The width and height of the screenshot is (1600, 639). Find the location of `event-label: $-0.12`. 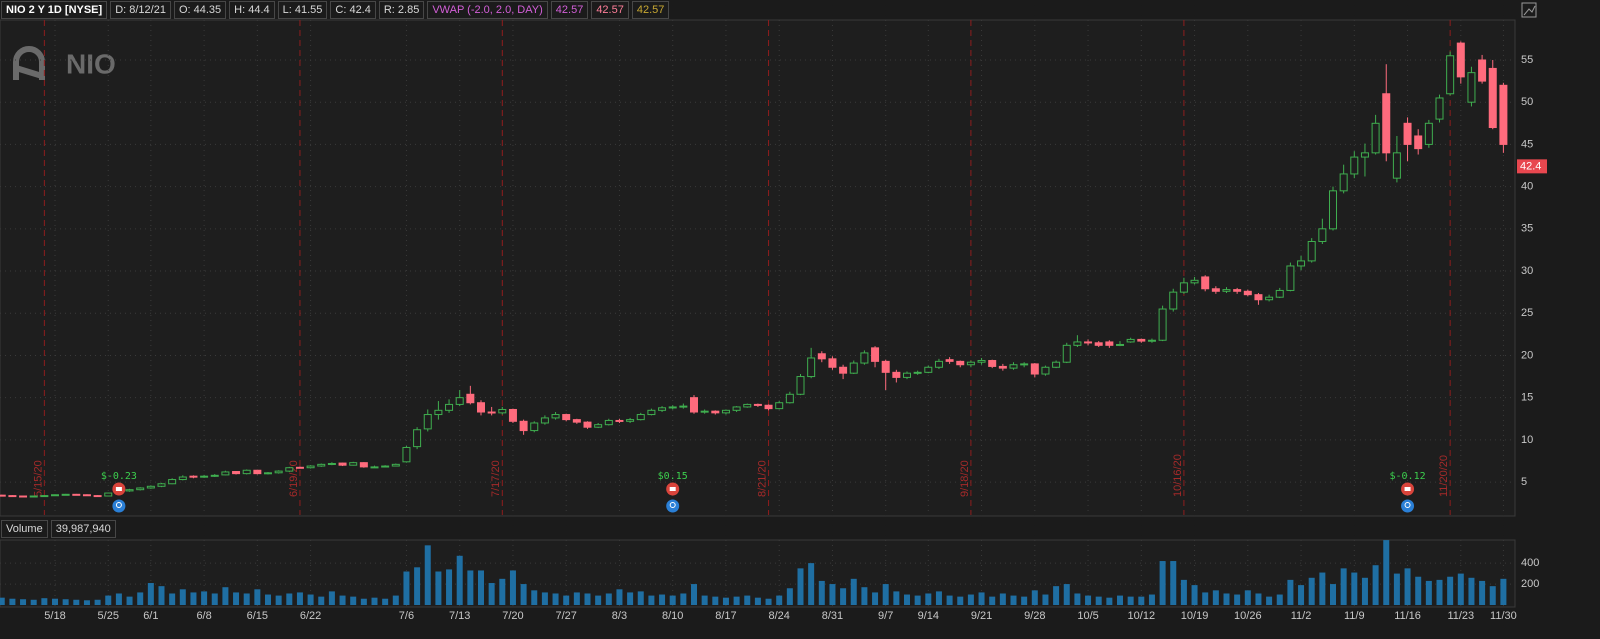

event-label: $-0.12 is located at coordinates (1407, 476).